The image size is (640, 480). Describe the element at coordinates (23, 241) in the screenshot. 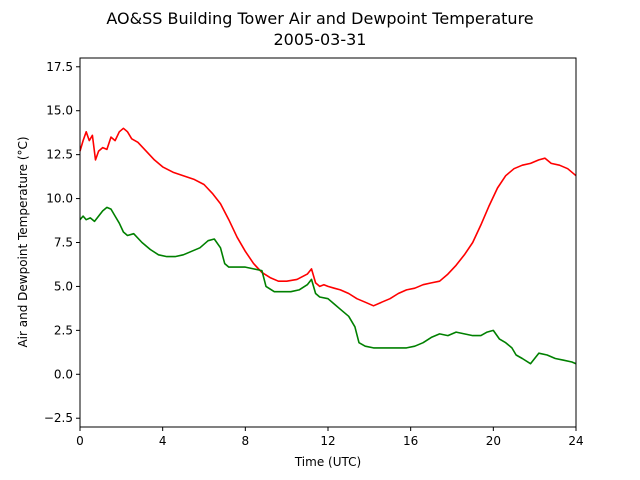

I see `y-axis-label: Air and Dewpoint Temperature (°C)` at that location.